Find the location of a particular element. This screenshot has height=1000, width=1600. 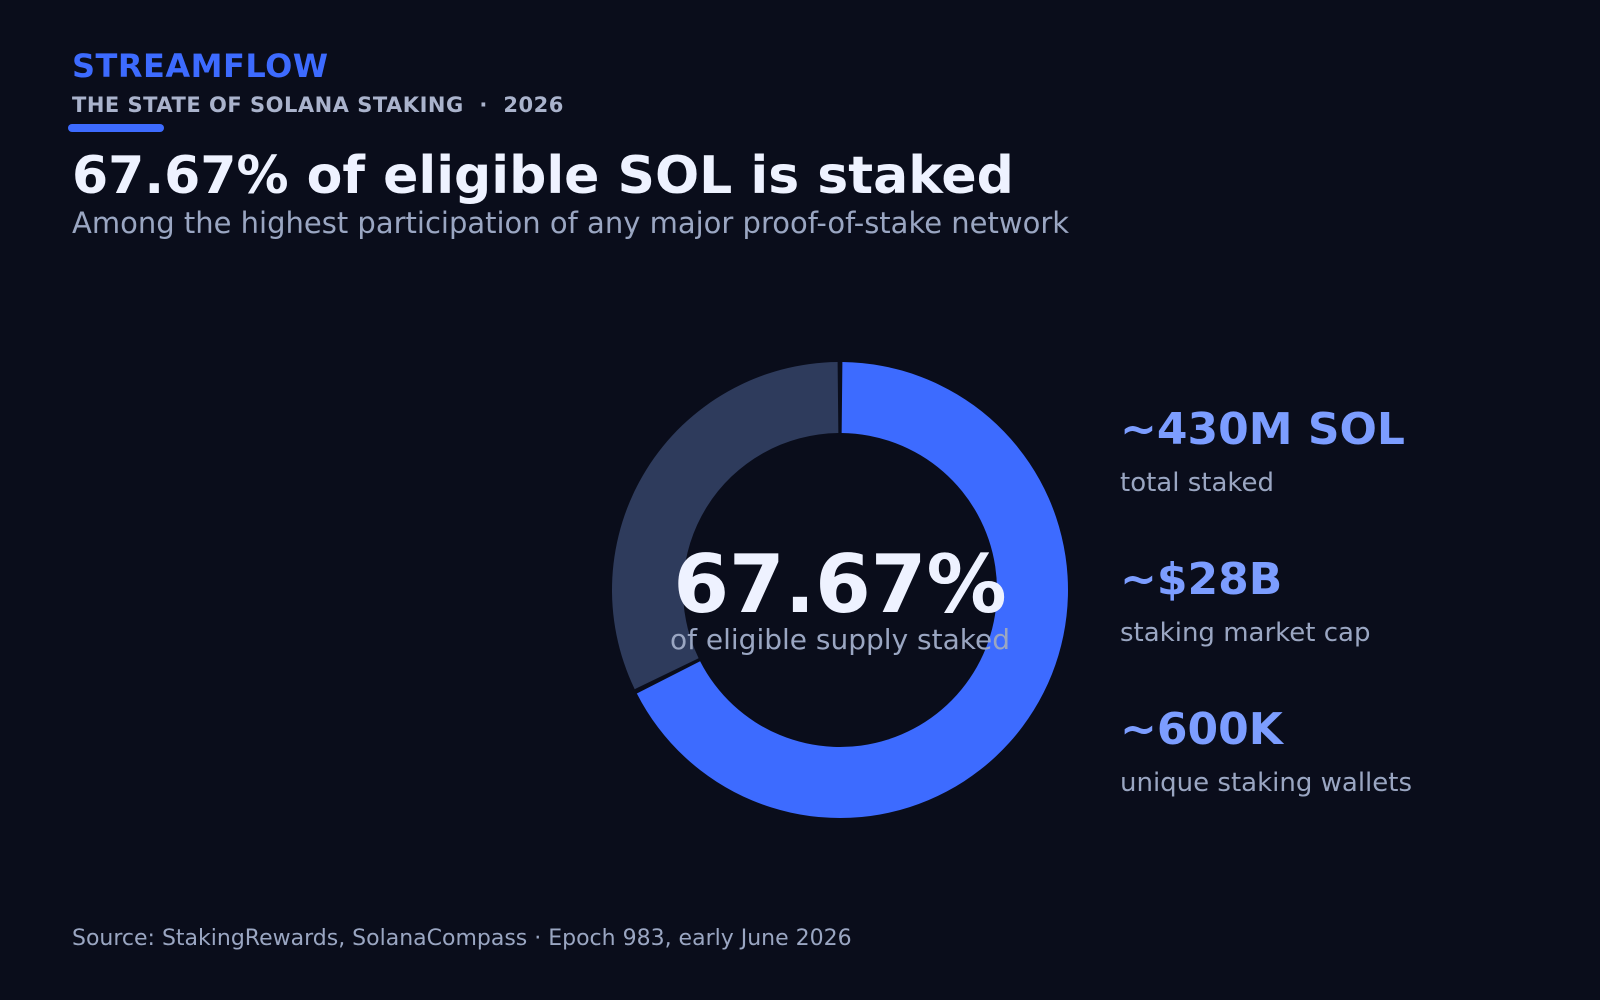

stat-label: total staked is located at coordinates (1197, 483).